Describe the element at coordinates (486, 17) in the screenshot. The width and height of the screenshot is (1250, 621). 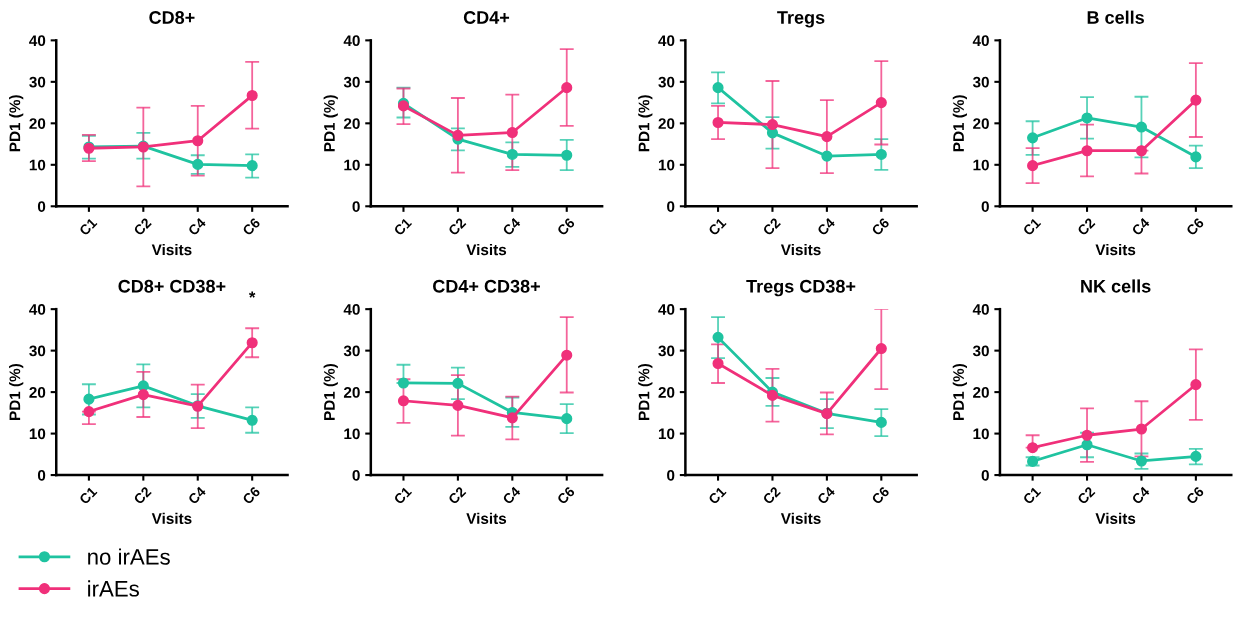
I see `chart-title: CD4+` at that location.